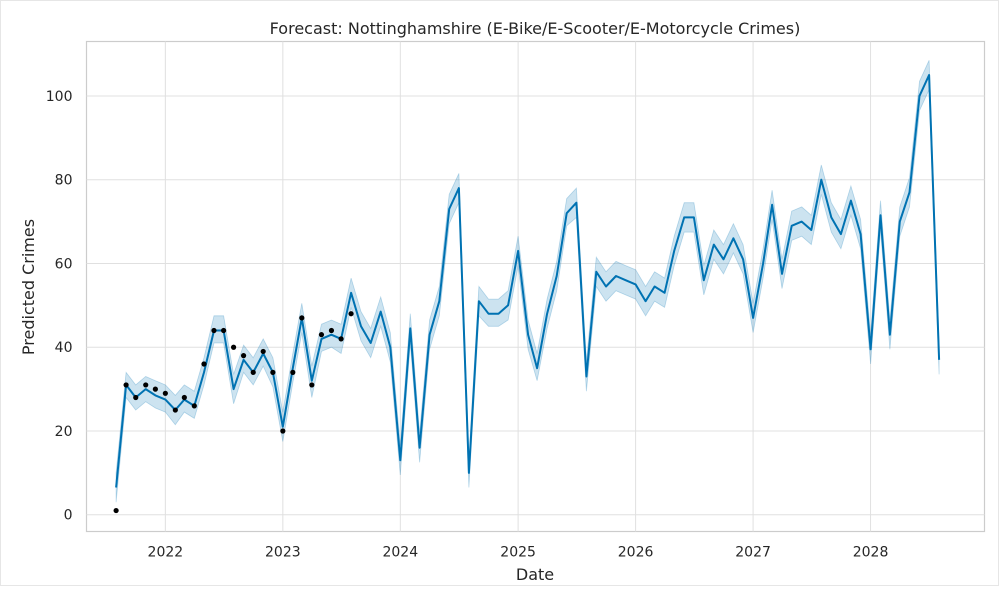  I want to click on x-axis-label: Date, so click(535, 574).